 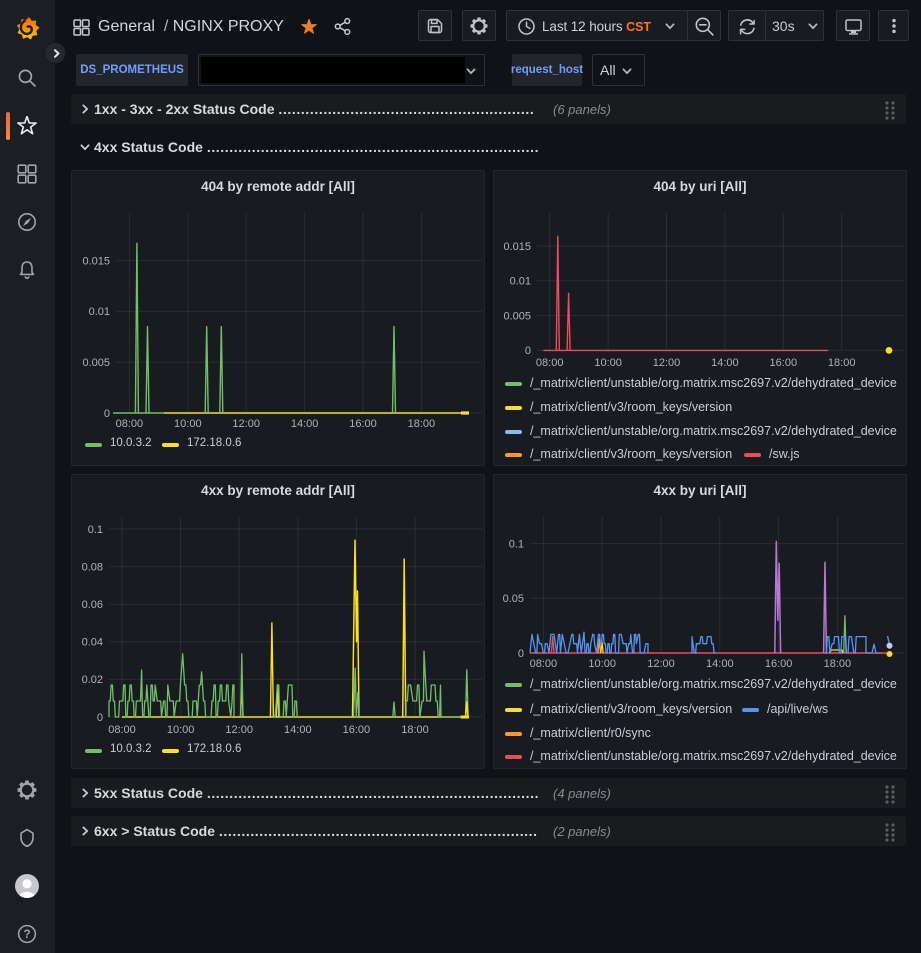 I want to click on svg-text: 0.05, so click(x=513, y=599).